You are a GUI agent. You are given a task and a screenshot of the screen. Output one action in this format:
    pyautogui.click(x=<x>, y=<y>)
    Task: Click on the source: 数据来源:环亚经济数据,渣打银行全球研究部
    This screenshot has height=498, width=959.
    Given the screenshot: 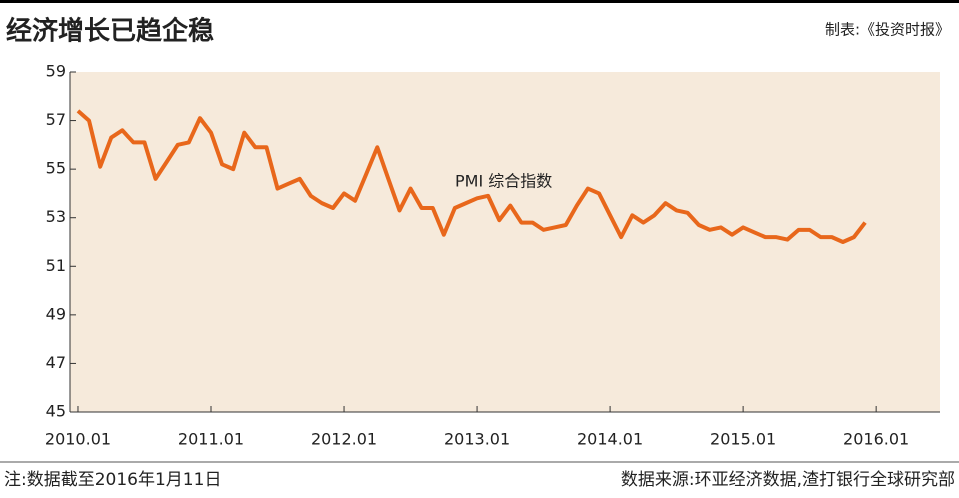 What is the action you would take?
    pyautogui.click(x=788, y=480)
    